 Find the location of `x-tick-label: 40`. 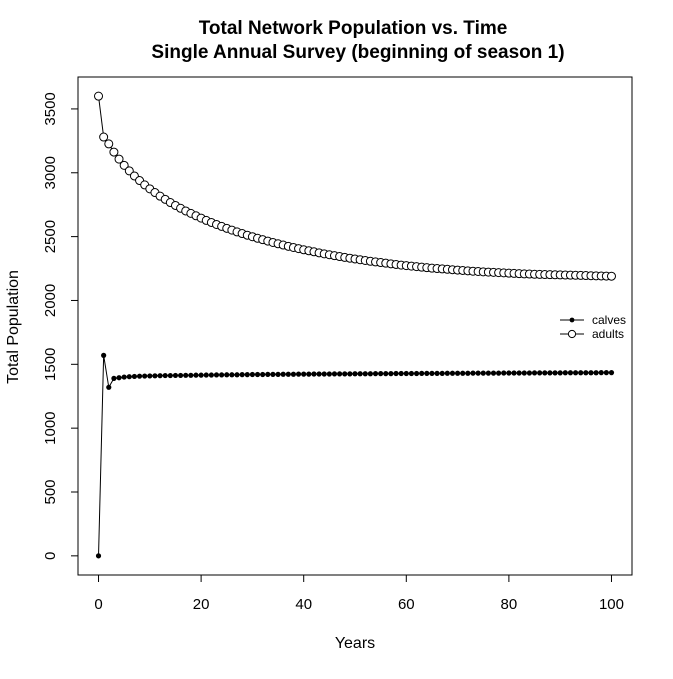

x-tick-label: 40 is located at coordinates (303, 604).